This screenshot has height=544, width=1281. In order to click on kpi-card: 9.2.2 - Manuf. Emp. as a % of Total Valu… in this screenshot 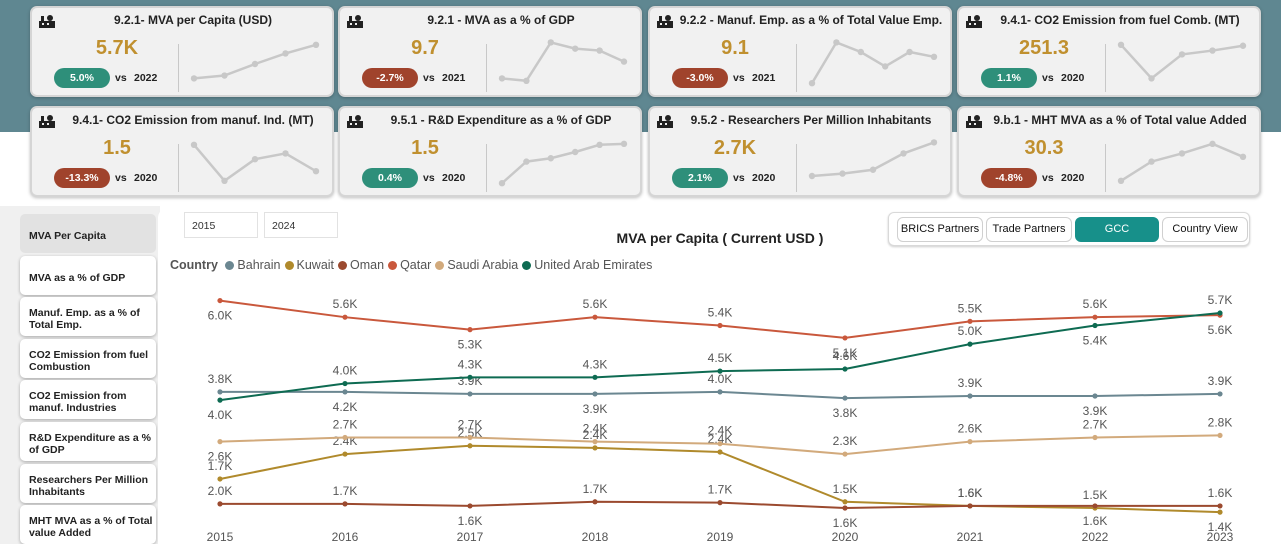, I will do `click(800, 51)`.